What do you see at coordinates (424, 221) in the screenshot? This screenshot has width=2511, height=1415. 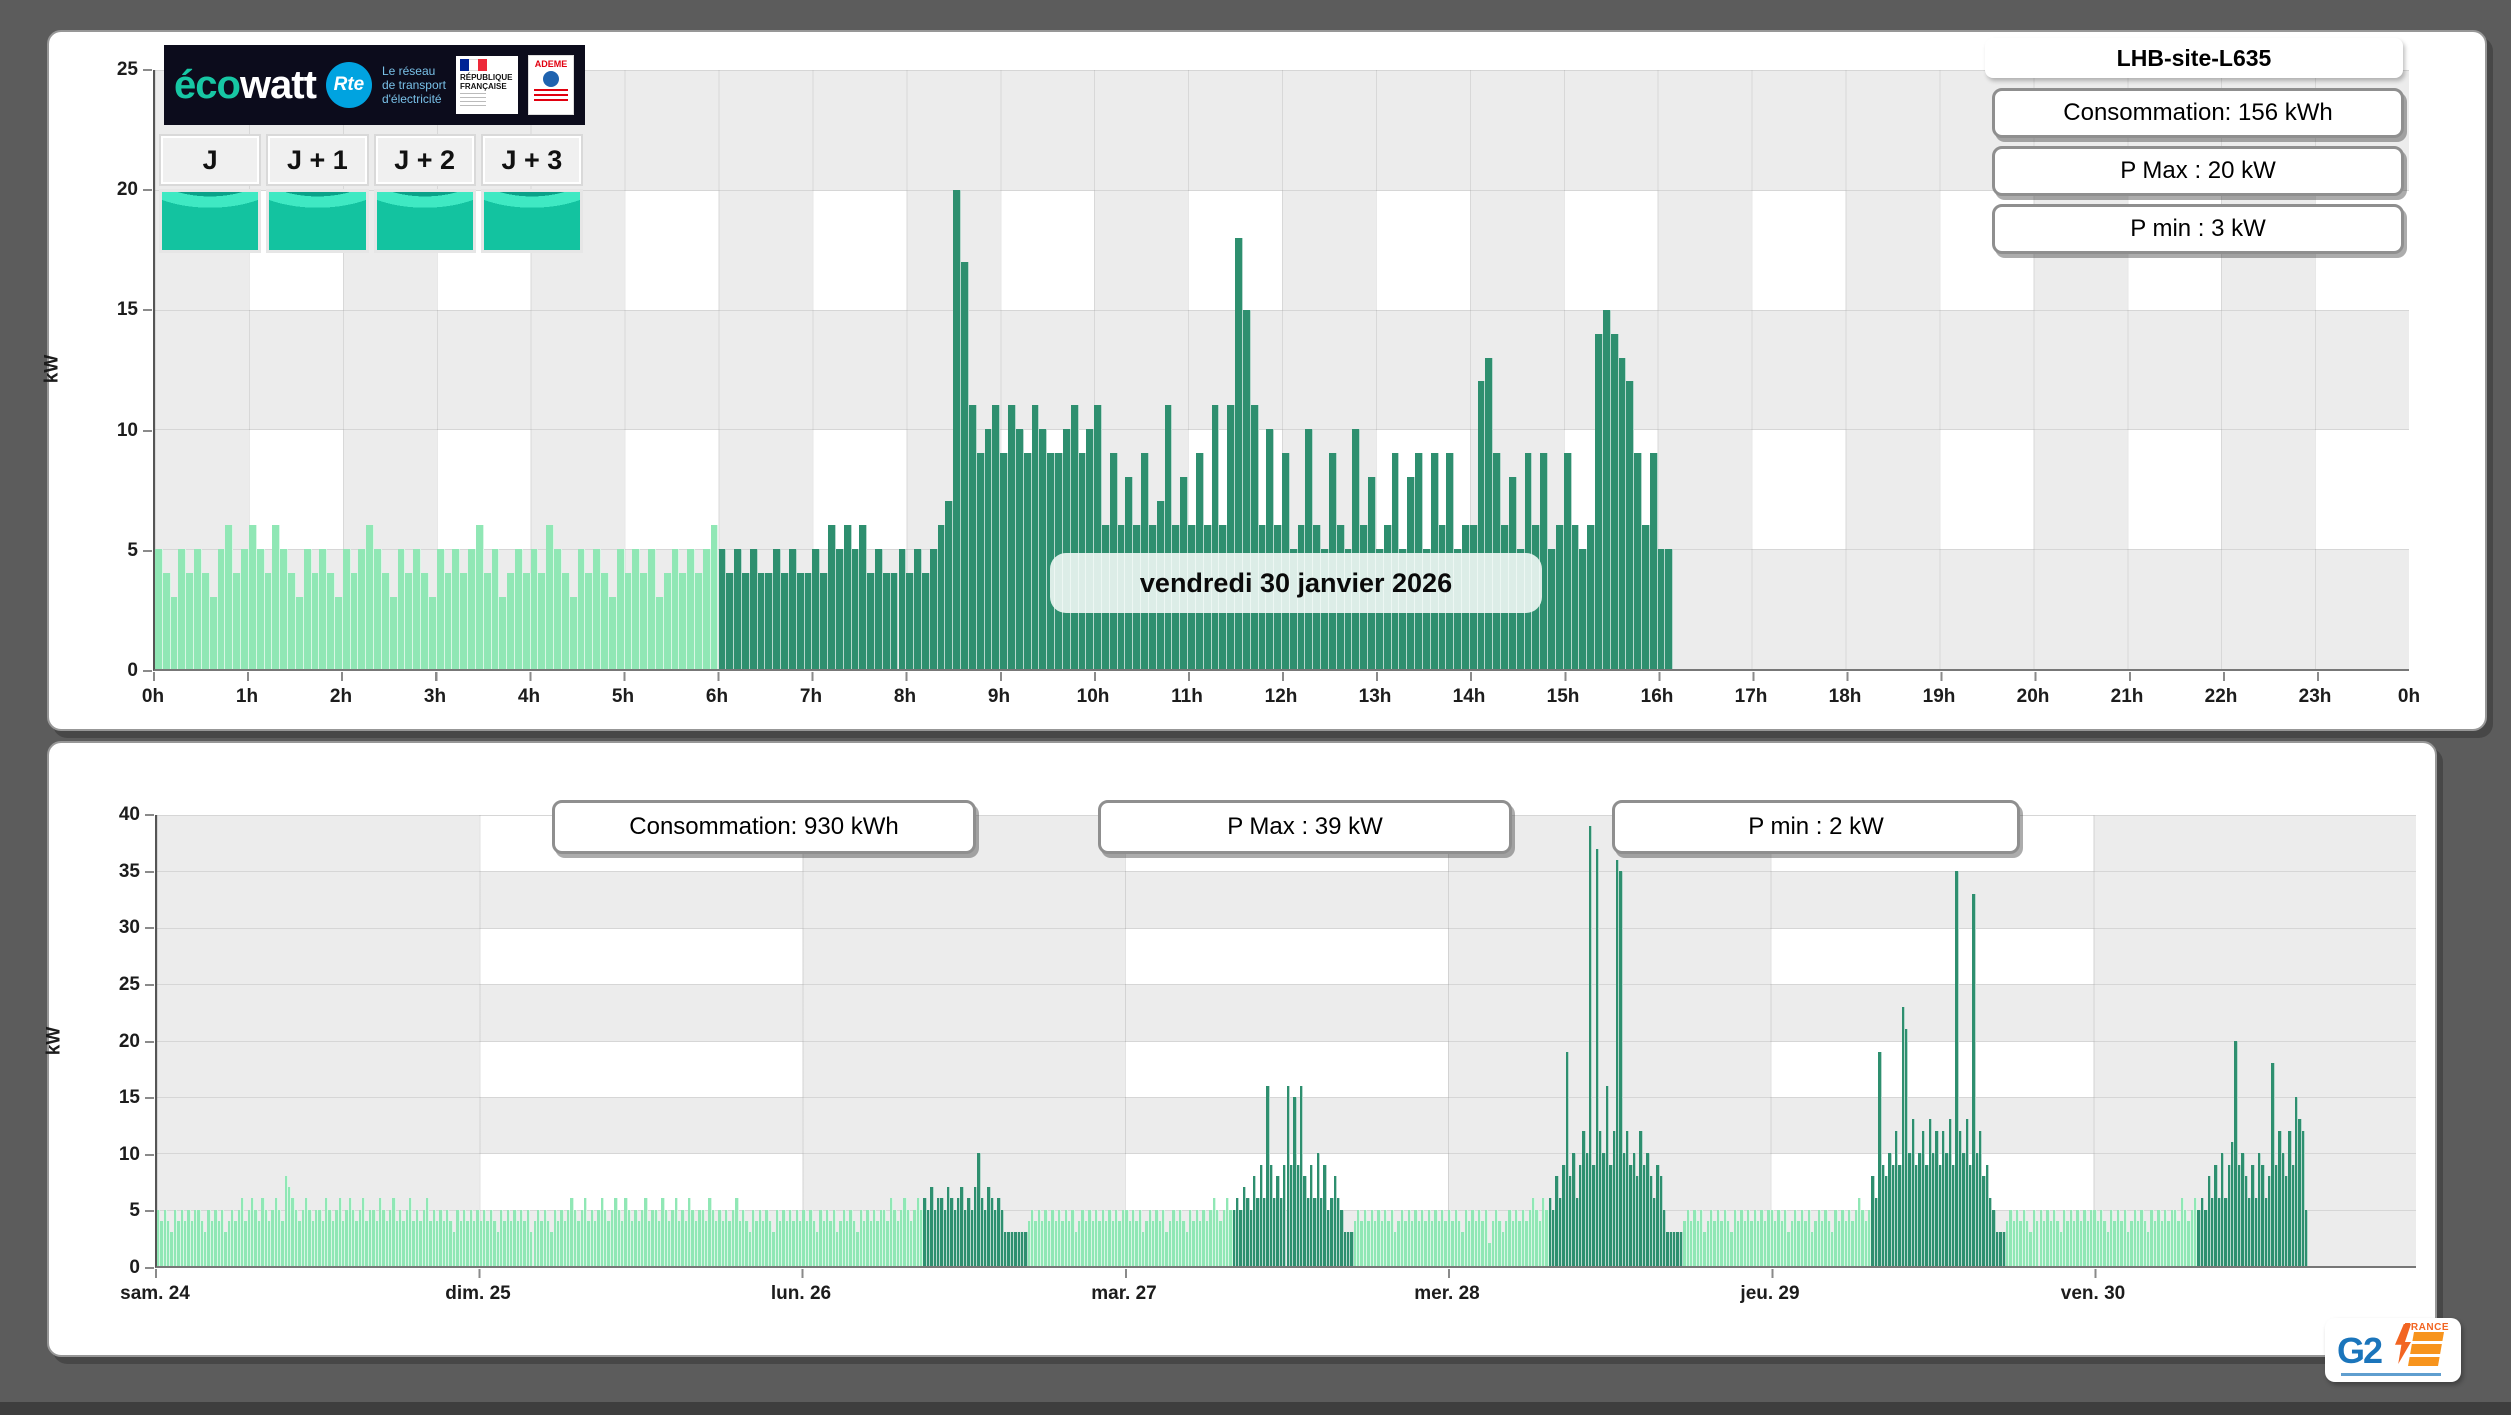 I see `gauge-day-j2` at bounding box center [424, 221].